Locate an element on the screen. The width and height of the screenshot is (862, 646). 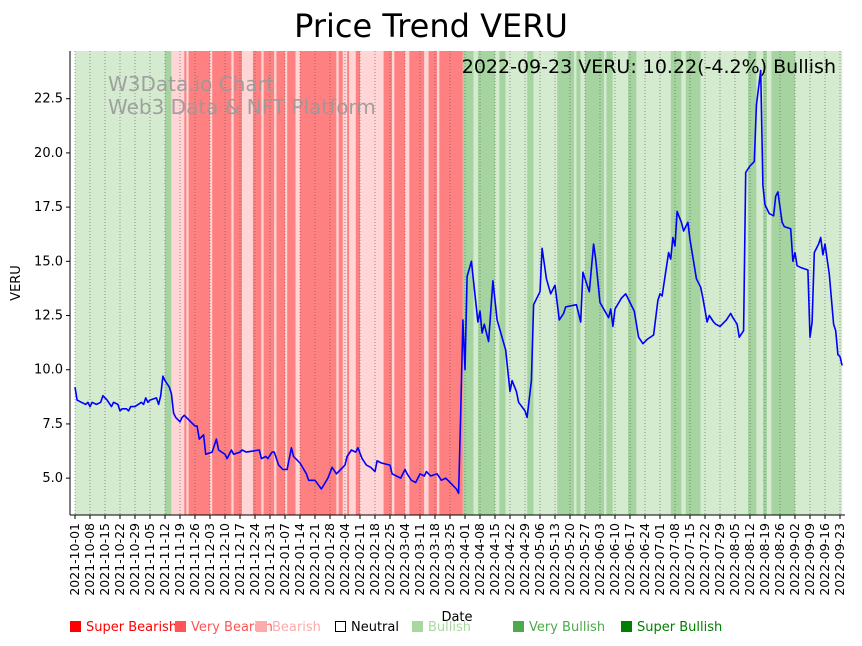
legend-label: Super Bearish is located at coordinates (132, 627).